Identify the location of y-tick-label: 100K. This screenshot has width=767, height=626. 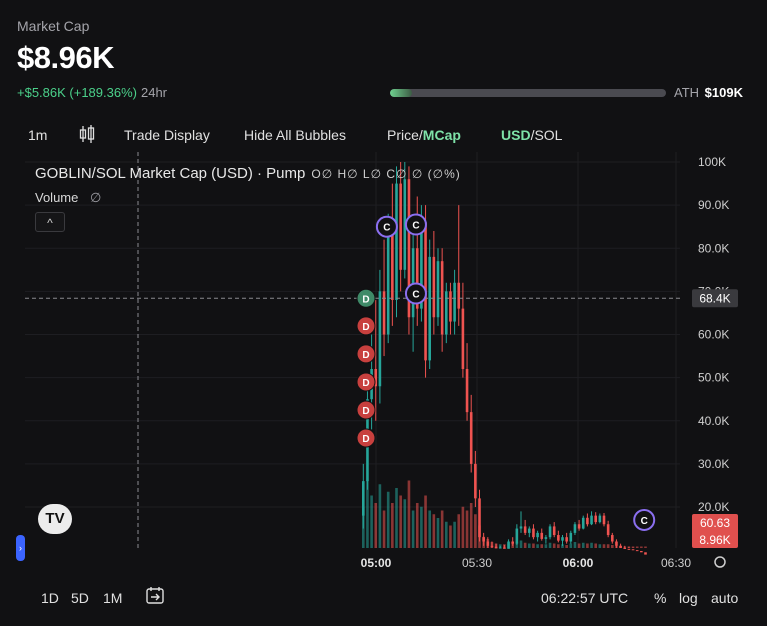
(712, 162).